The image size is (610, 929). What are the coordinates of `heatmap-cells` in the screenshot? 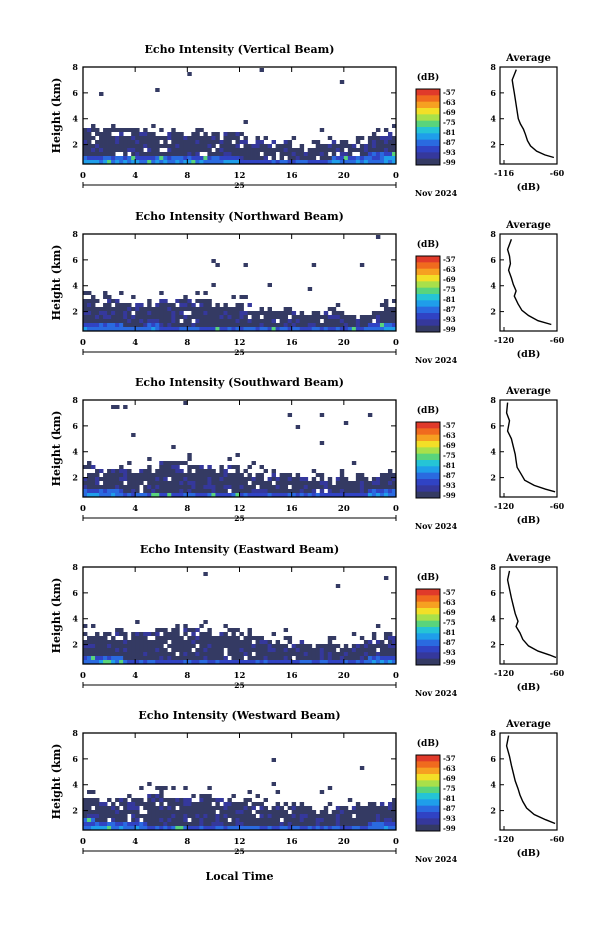 It's located at (240, 618).